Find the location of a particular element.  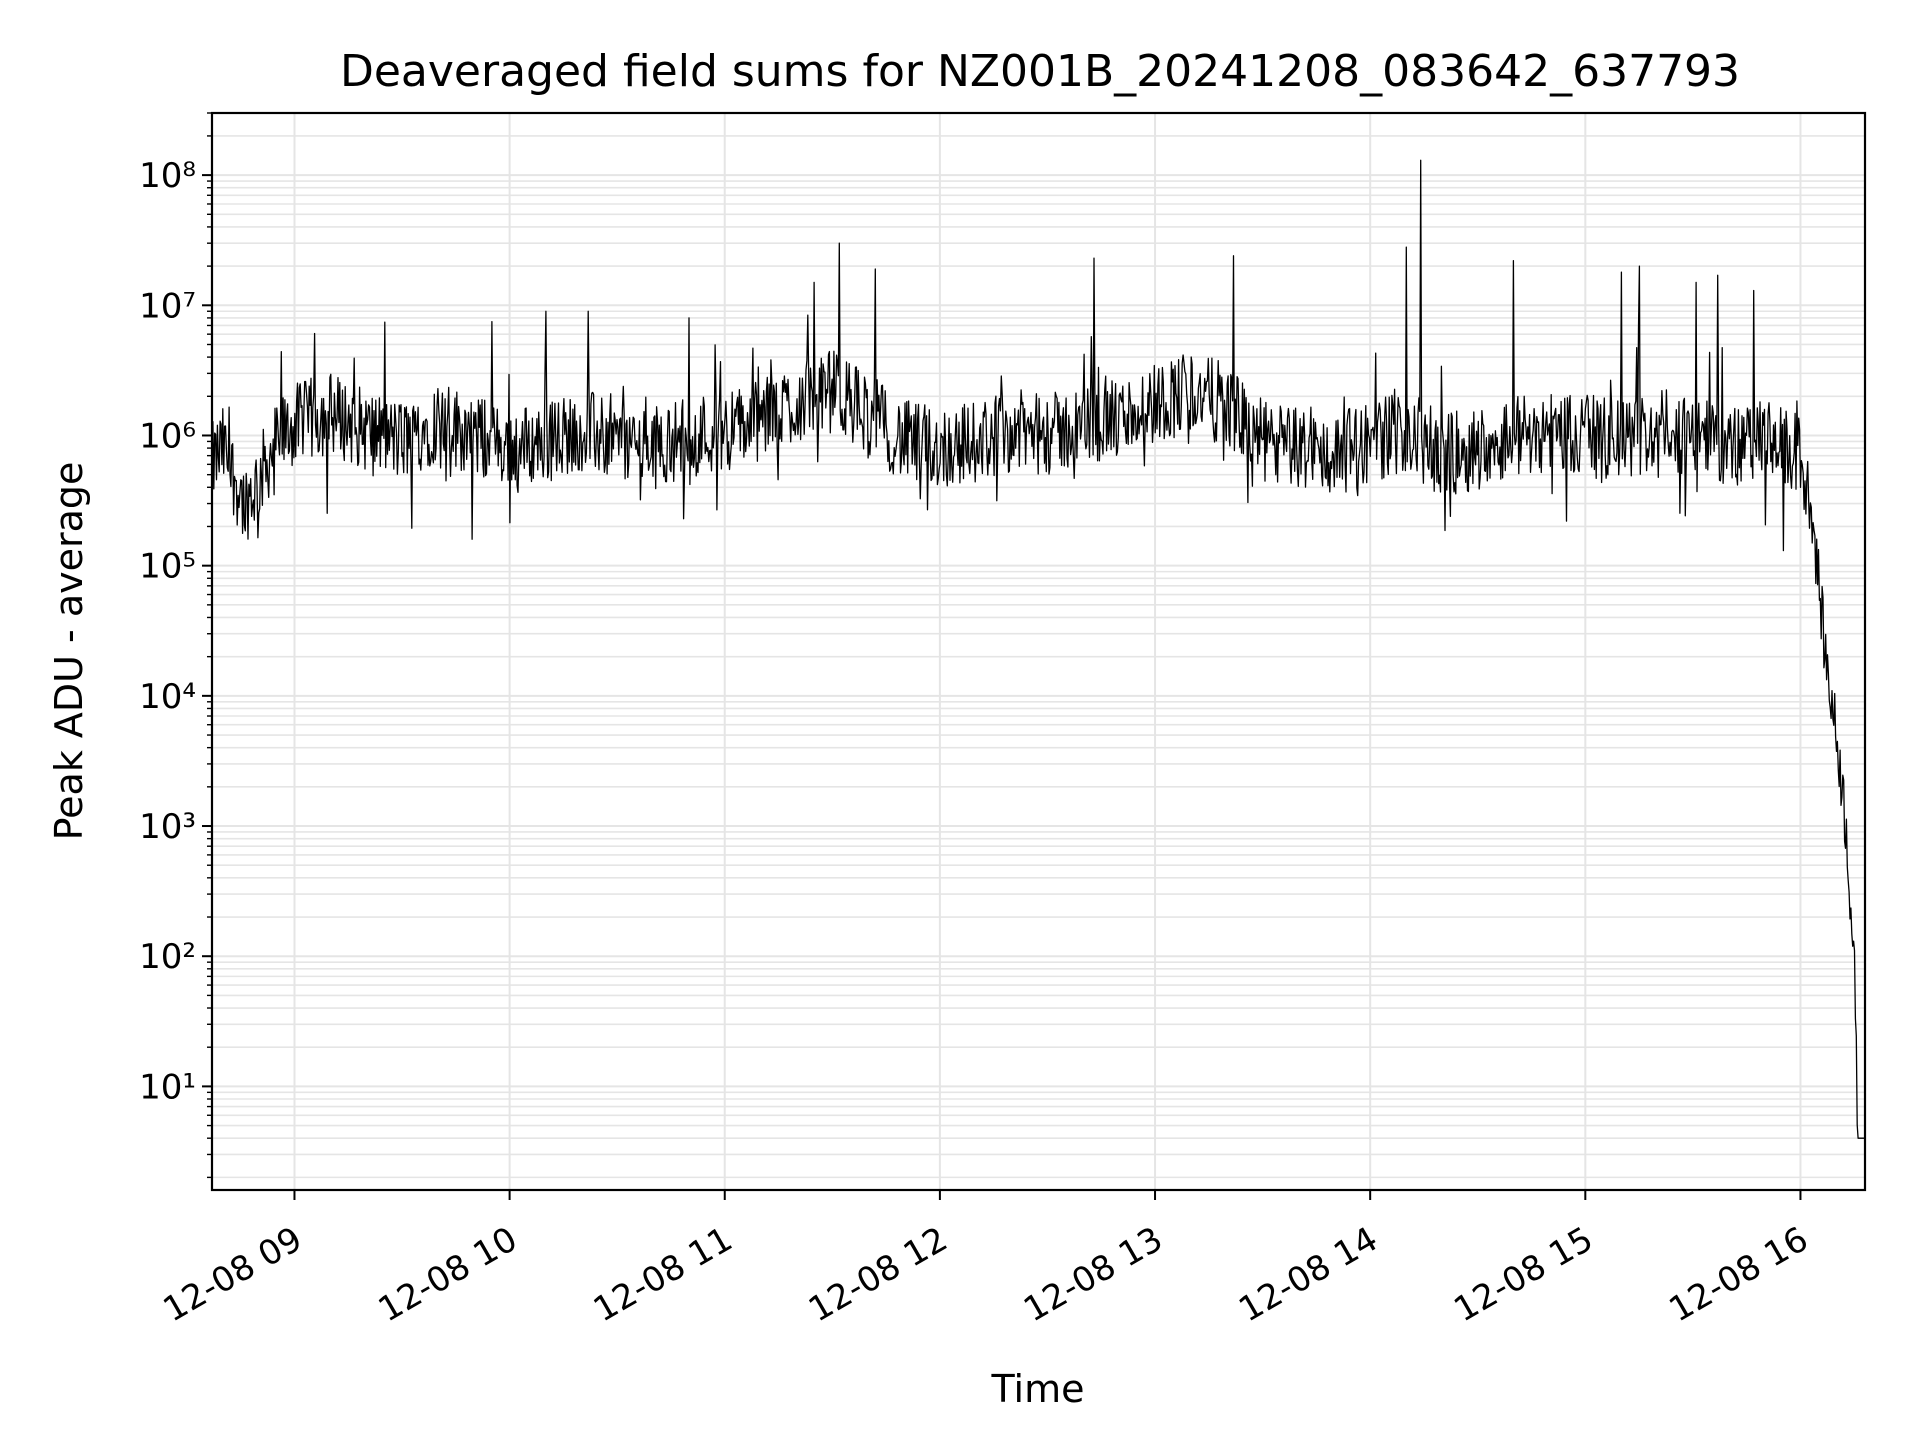

y-tick-label: 10⁸ is located at coordinates (167, 176).